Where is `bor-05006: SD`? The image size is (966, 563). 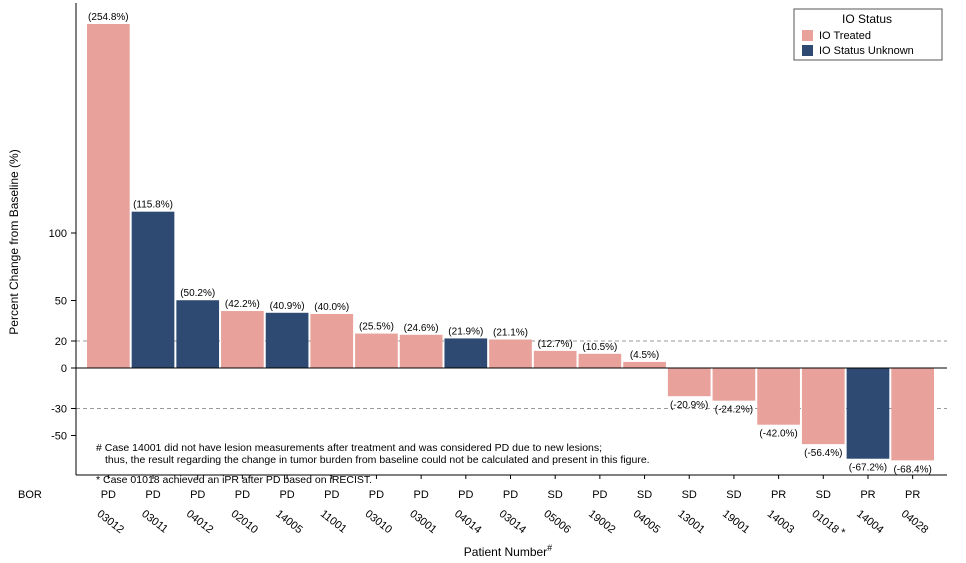
bor-05006: SD is located at coordinates (555, 495).